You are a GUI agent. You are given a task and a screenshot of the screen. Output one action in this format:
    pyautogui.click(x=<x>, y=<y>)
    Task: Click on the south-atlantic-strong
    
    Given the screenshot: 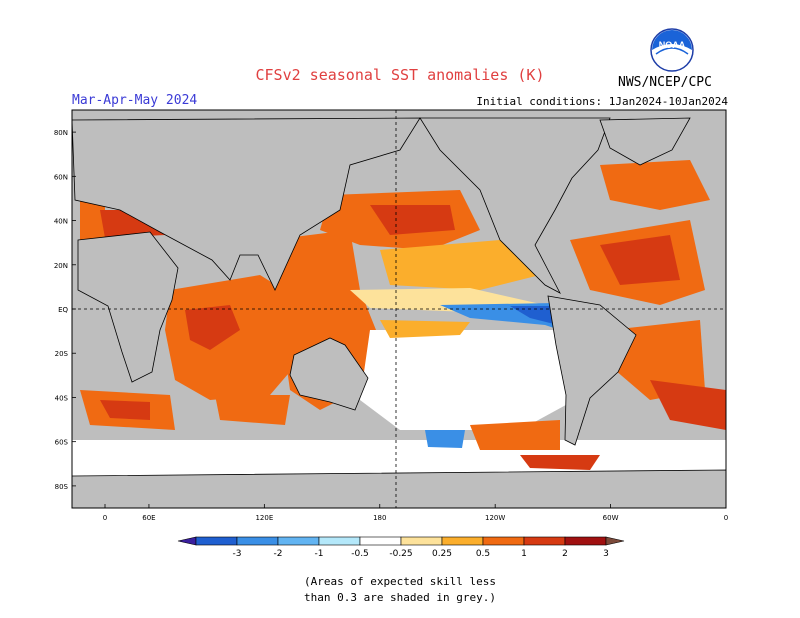 What is the action you would take?
    pyautogui.click(x=688, y=405)
    